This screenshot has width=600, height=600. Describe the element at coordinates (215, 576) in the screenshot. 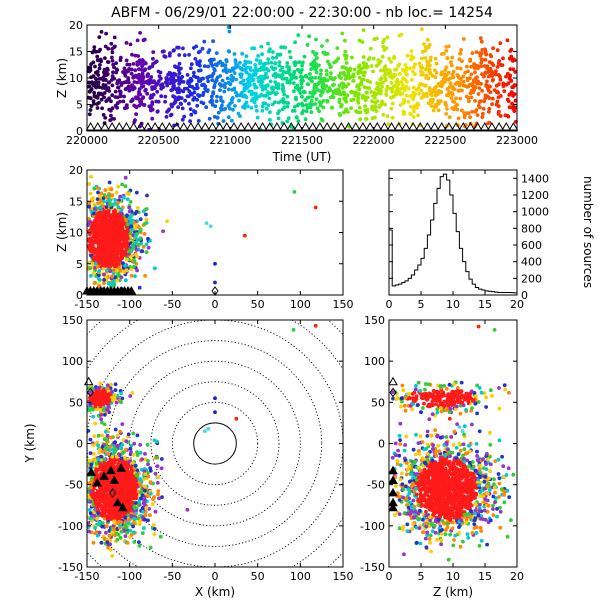

I see `plan-xtick-label: 0` at that location.